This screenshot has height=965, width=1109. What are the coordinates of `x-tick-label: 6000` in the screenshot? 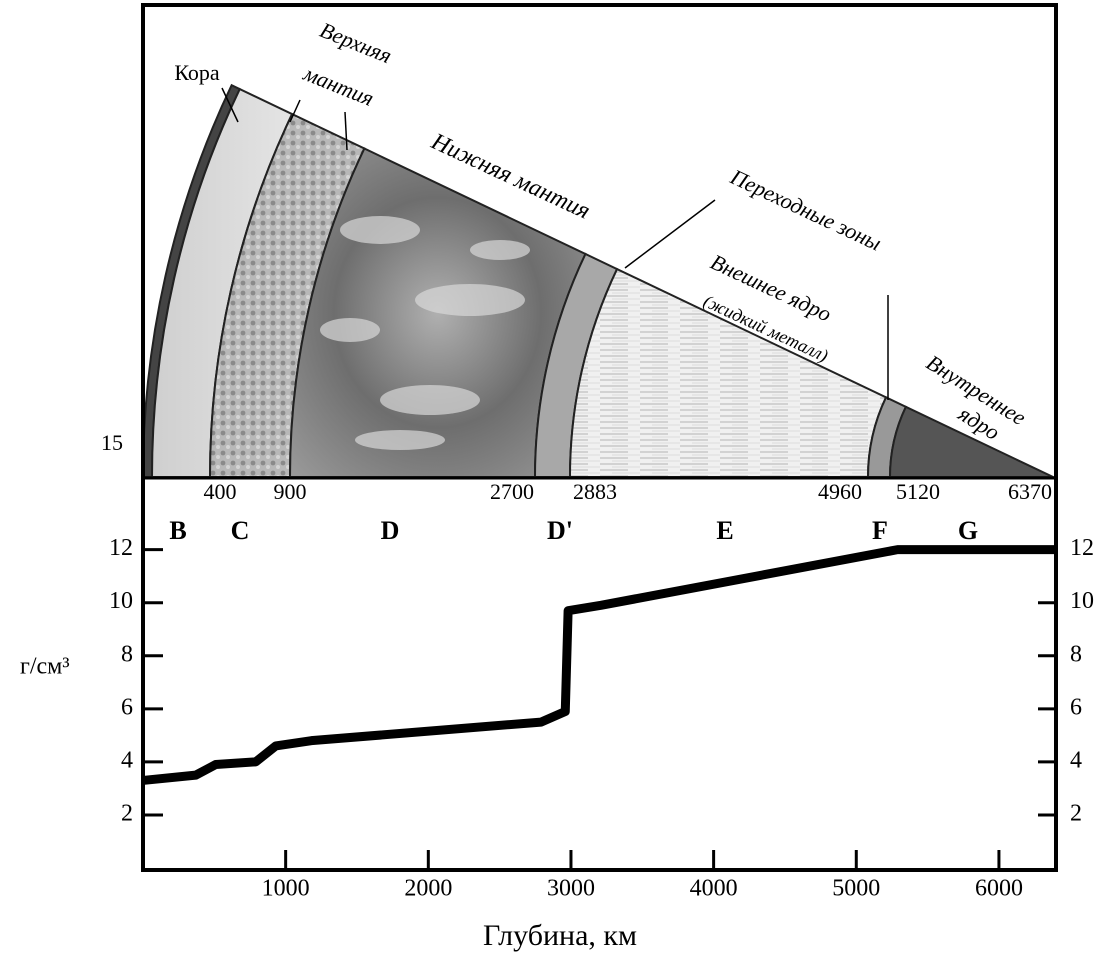 It's located at (999, 889).